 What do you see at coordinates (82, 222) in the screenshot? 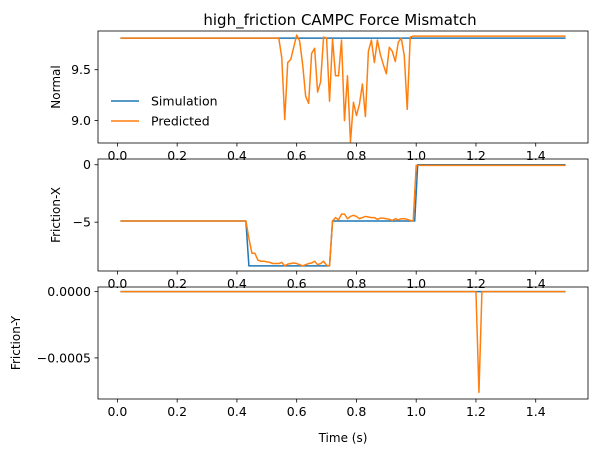
I see `y-tick-label: −5` at bounding box center [82, 222].